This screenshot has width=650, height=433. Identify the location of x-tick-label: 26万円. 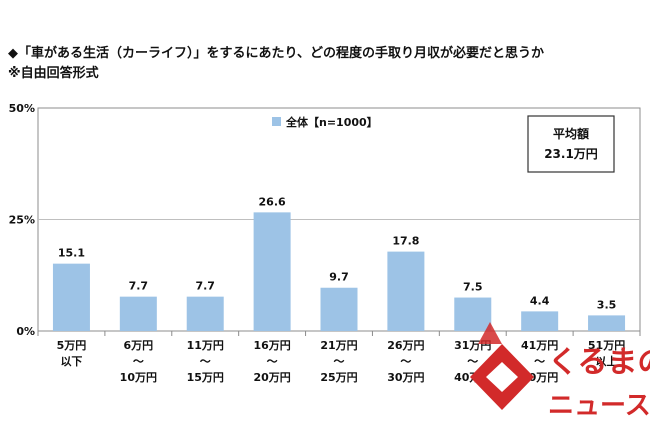
(405, 345).